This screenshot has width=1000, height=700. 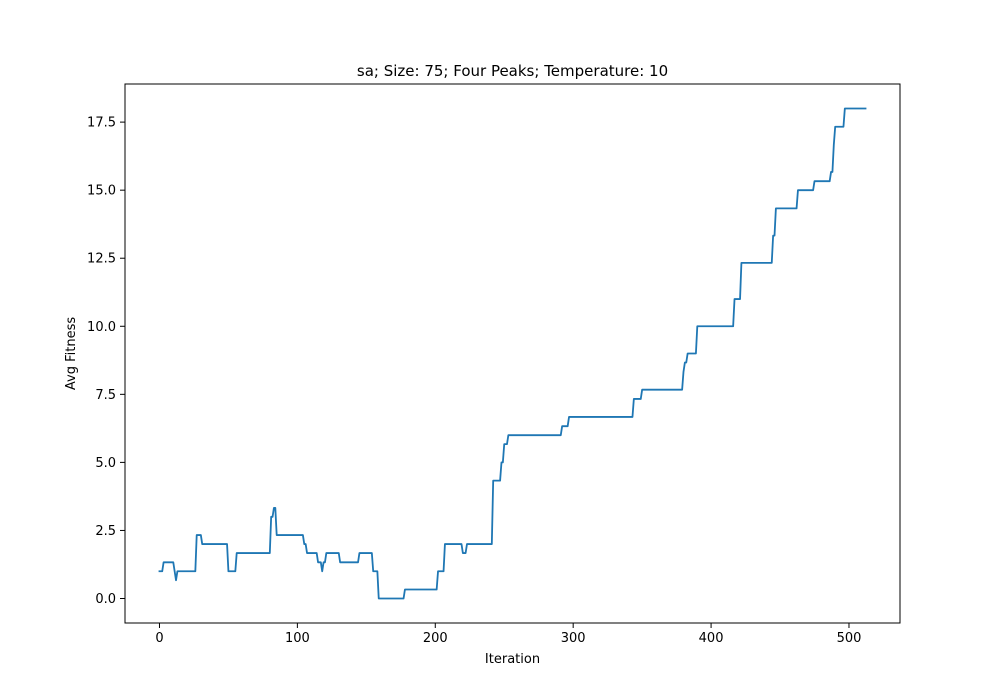 I want to click on y-tick-label: 2.5, so click(x=105, y=531).